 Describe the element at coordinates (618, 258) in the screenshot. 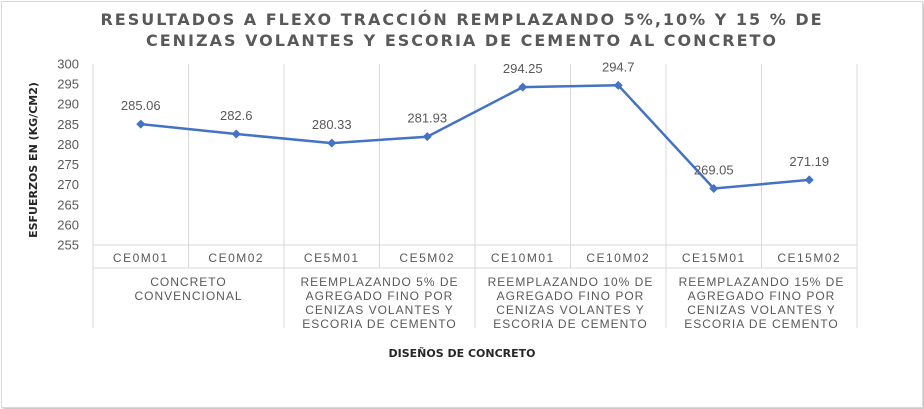

I see `x-tick-label: CE10M02` at that location.